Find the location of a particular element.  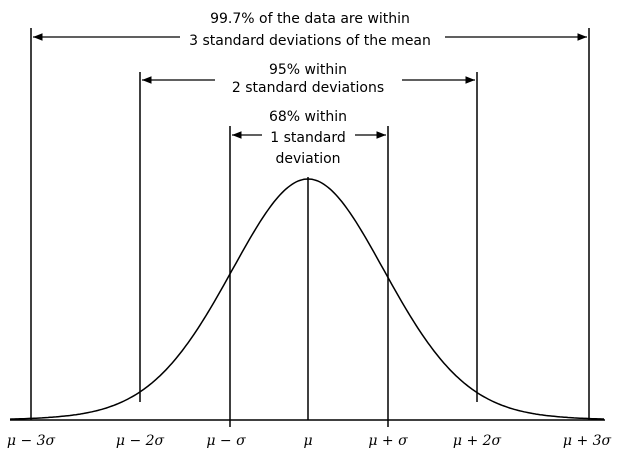

annotation: 3 standard deviations of the mean is located at coordinates (310, 41).